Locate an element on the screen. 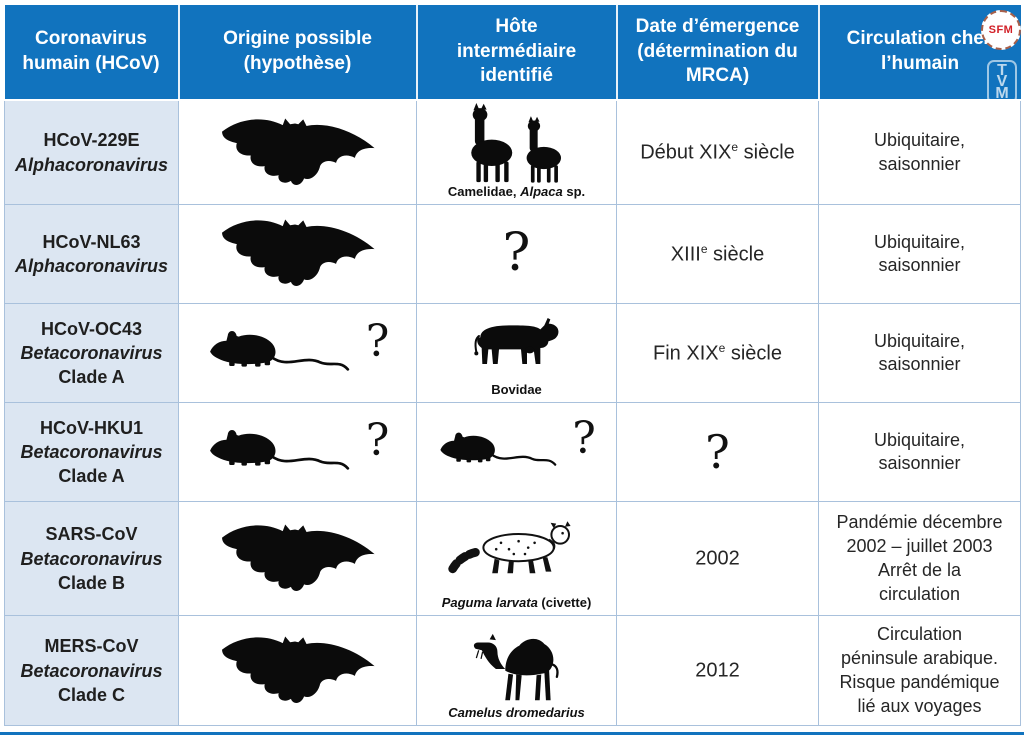 The image size is (1024, 735). tvm-letter-v: V is located at coordinates (1002, 82).